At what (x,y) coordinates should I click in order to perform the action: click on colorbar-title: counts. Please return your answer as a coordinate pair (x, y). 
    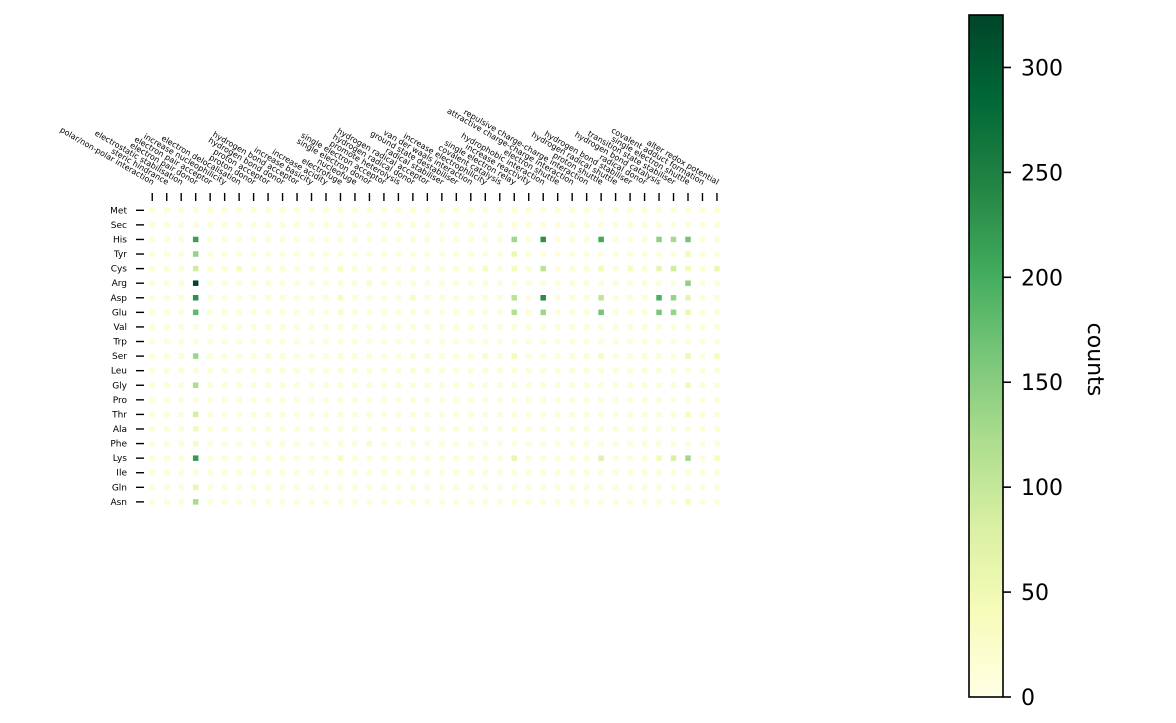
    Looking at the image, I should click on (1094, 360).